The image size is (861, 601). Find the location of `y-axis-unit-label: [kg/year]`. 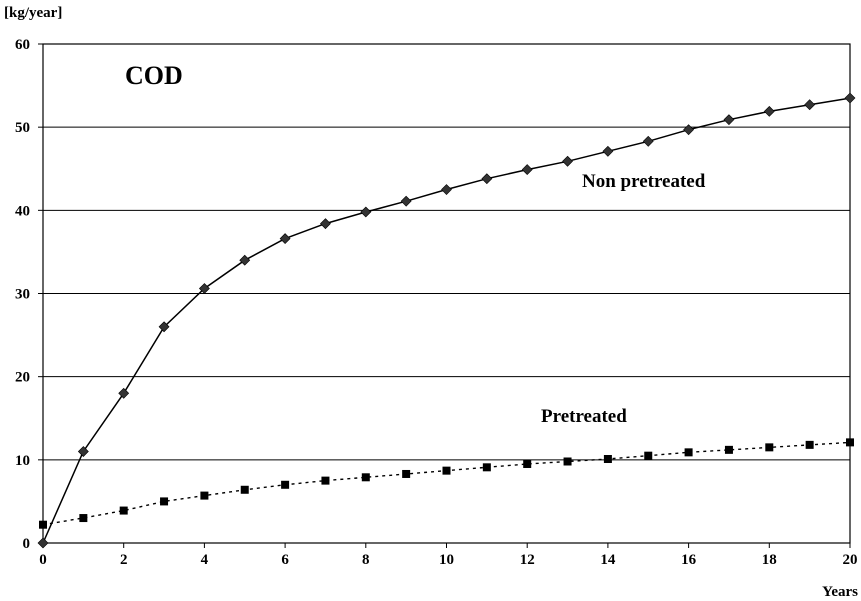

y-axis-unit-label: [kg/year] is located at coordinates (33, 13).